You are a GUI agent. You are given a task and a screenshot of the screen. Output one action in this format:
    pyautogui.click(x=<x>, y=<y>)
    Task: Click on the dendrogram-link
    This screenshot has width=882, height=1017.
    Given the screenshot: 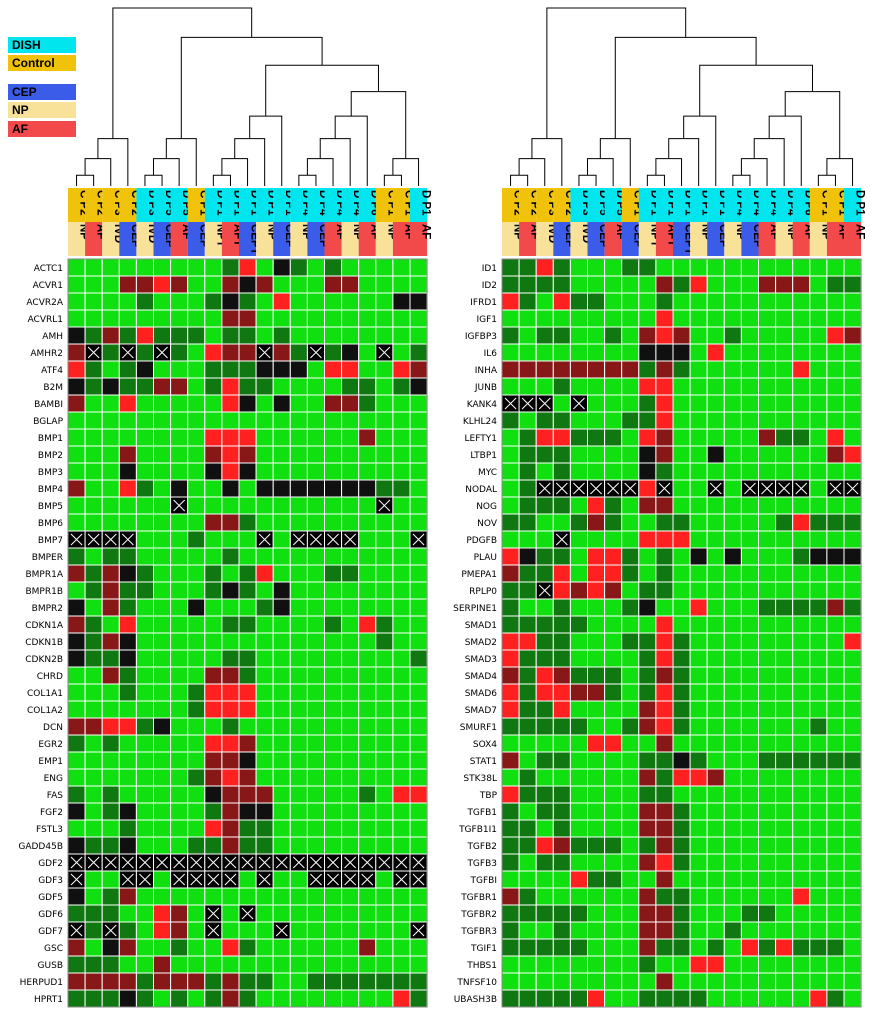 What is the action you would take?
    pyautogui.click(x=756, y=90)
    